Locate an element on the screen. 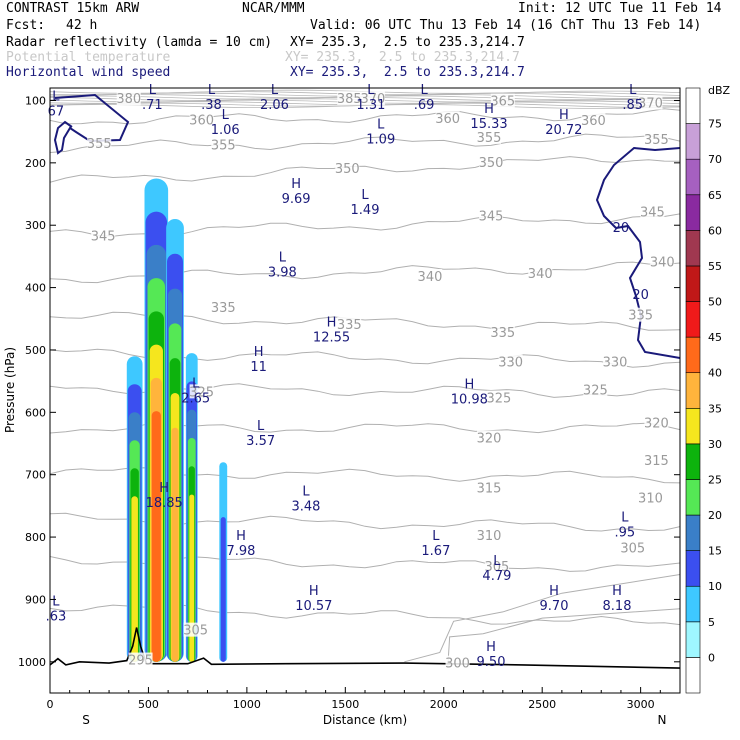 The height and width of the screenshot is (740, 740). theta-label: 370 is located at coordinates (650, 104).